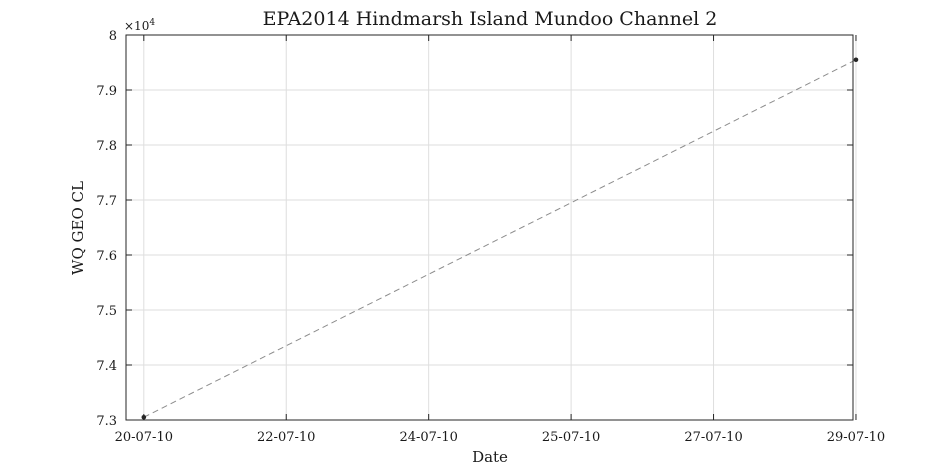  What do you see at coordinates (152, 23) in the screenshot?
I see `y-axis-exponent-power: 4` at bounding box center [152, 23].